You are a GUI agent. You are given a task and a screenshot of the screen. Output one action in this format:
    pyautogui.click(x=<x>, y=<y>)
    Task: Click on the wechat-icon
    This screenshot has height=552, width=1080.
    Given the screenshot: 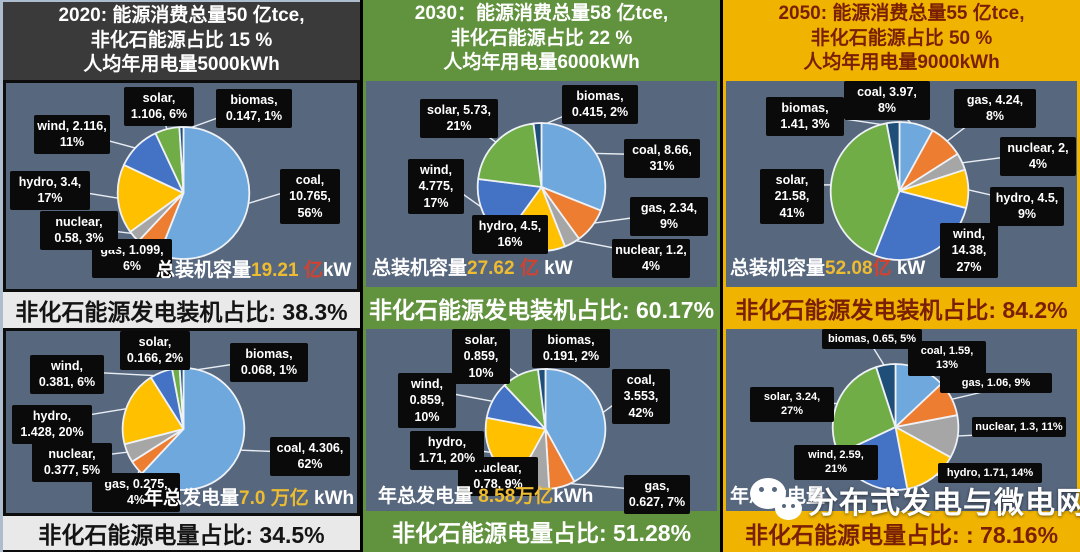 What is the action you would take?
    pyautogui.click(x=776, y=500)
    